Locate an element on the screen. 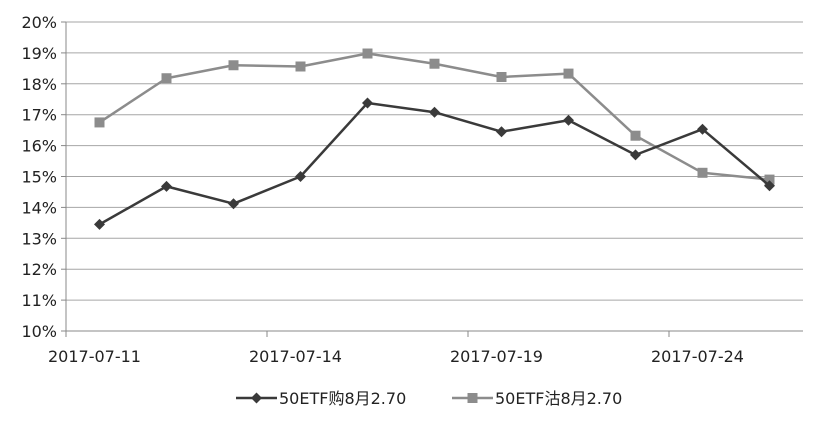 This screenshot has height=431, width=819. y-tick-label: 15% is located at coordinates (39, 177).